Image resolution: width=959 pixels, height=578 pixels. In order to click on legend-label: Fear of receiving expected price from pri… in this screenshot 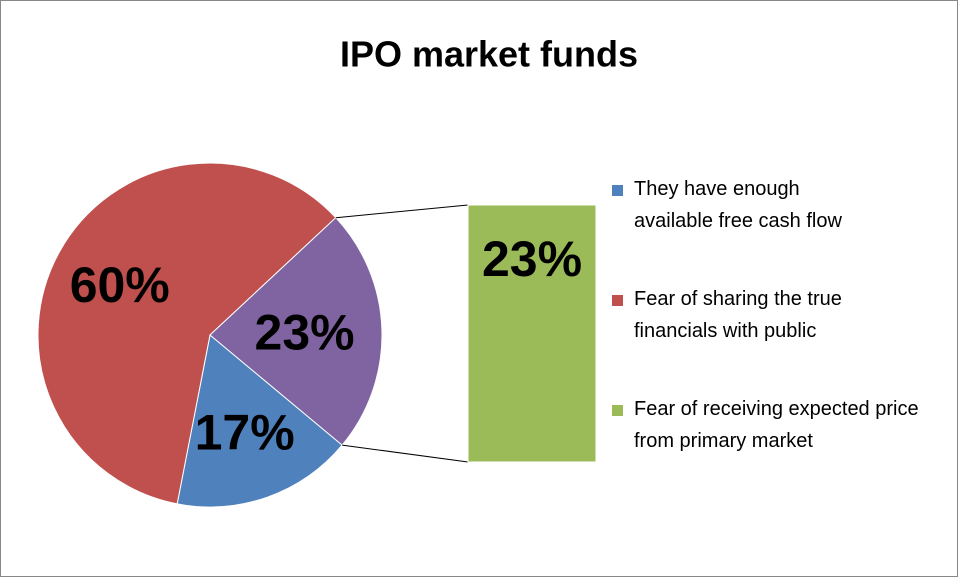, I will do `click(776, 425)`.